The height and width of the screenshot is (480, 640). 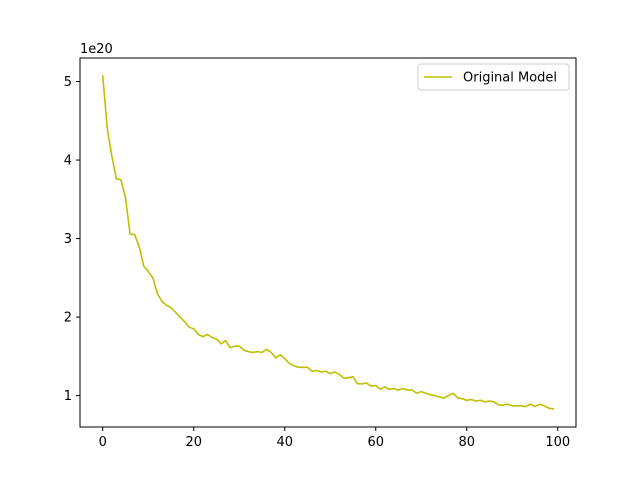 What do you see at coordinates (557, 442) in the screenshot?
I see `x-tick-label: 100` at bounding box center [557, 442].